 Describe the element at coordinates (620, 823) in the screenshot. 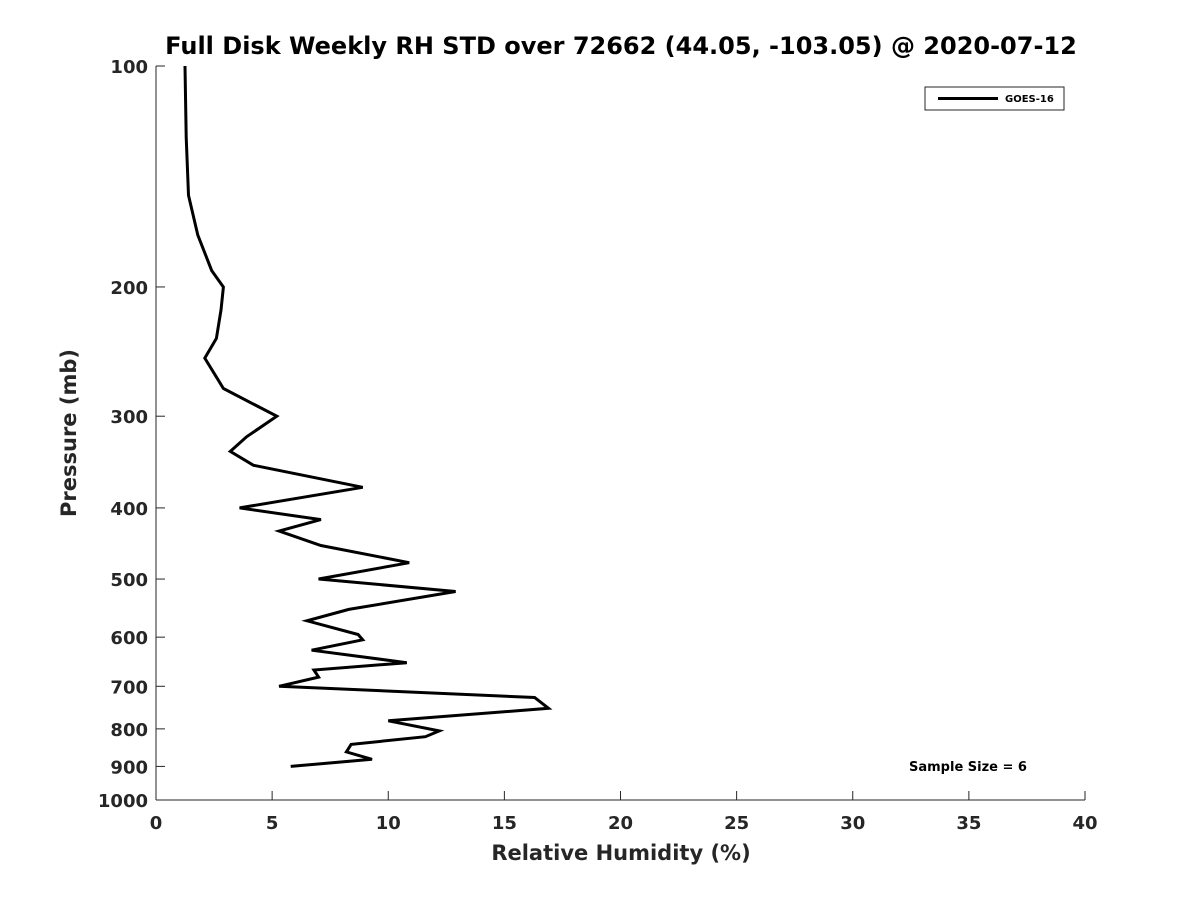

I see `x-tick-label: 20` at that location.